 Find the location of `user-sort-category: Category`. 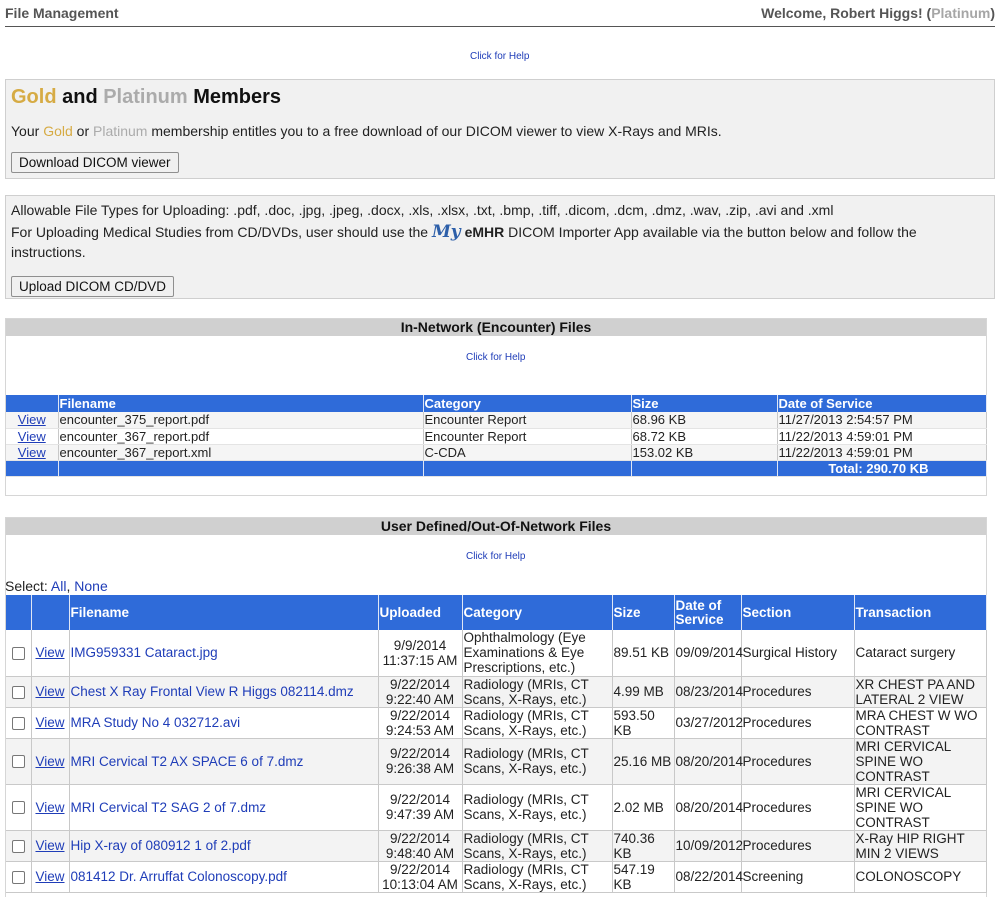

user-sort-category: Category is located at coordinates (493, 612).